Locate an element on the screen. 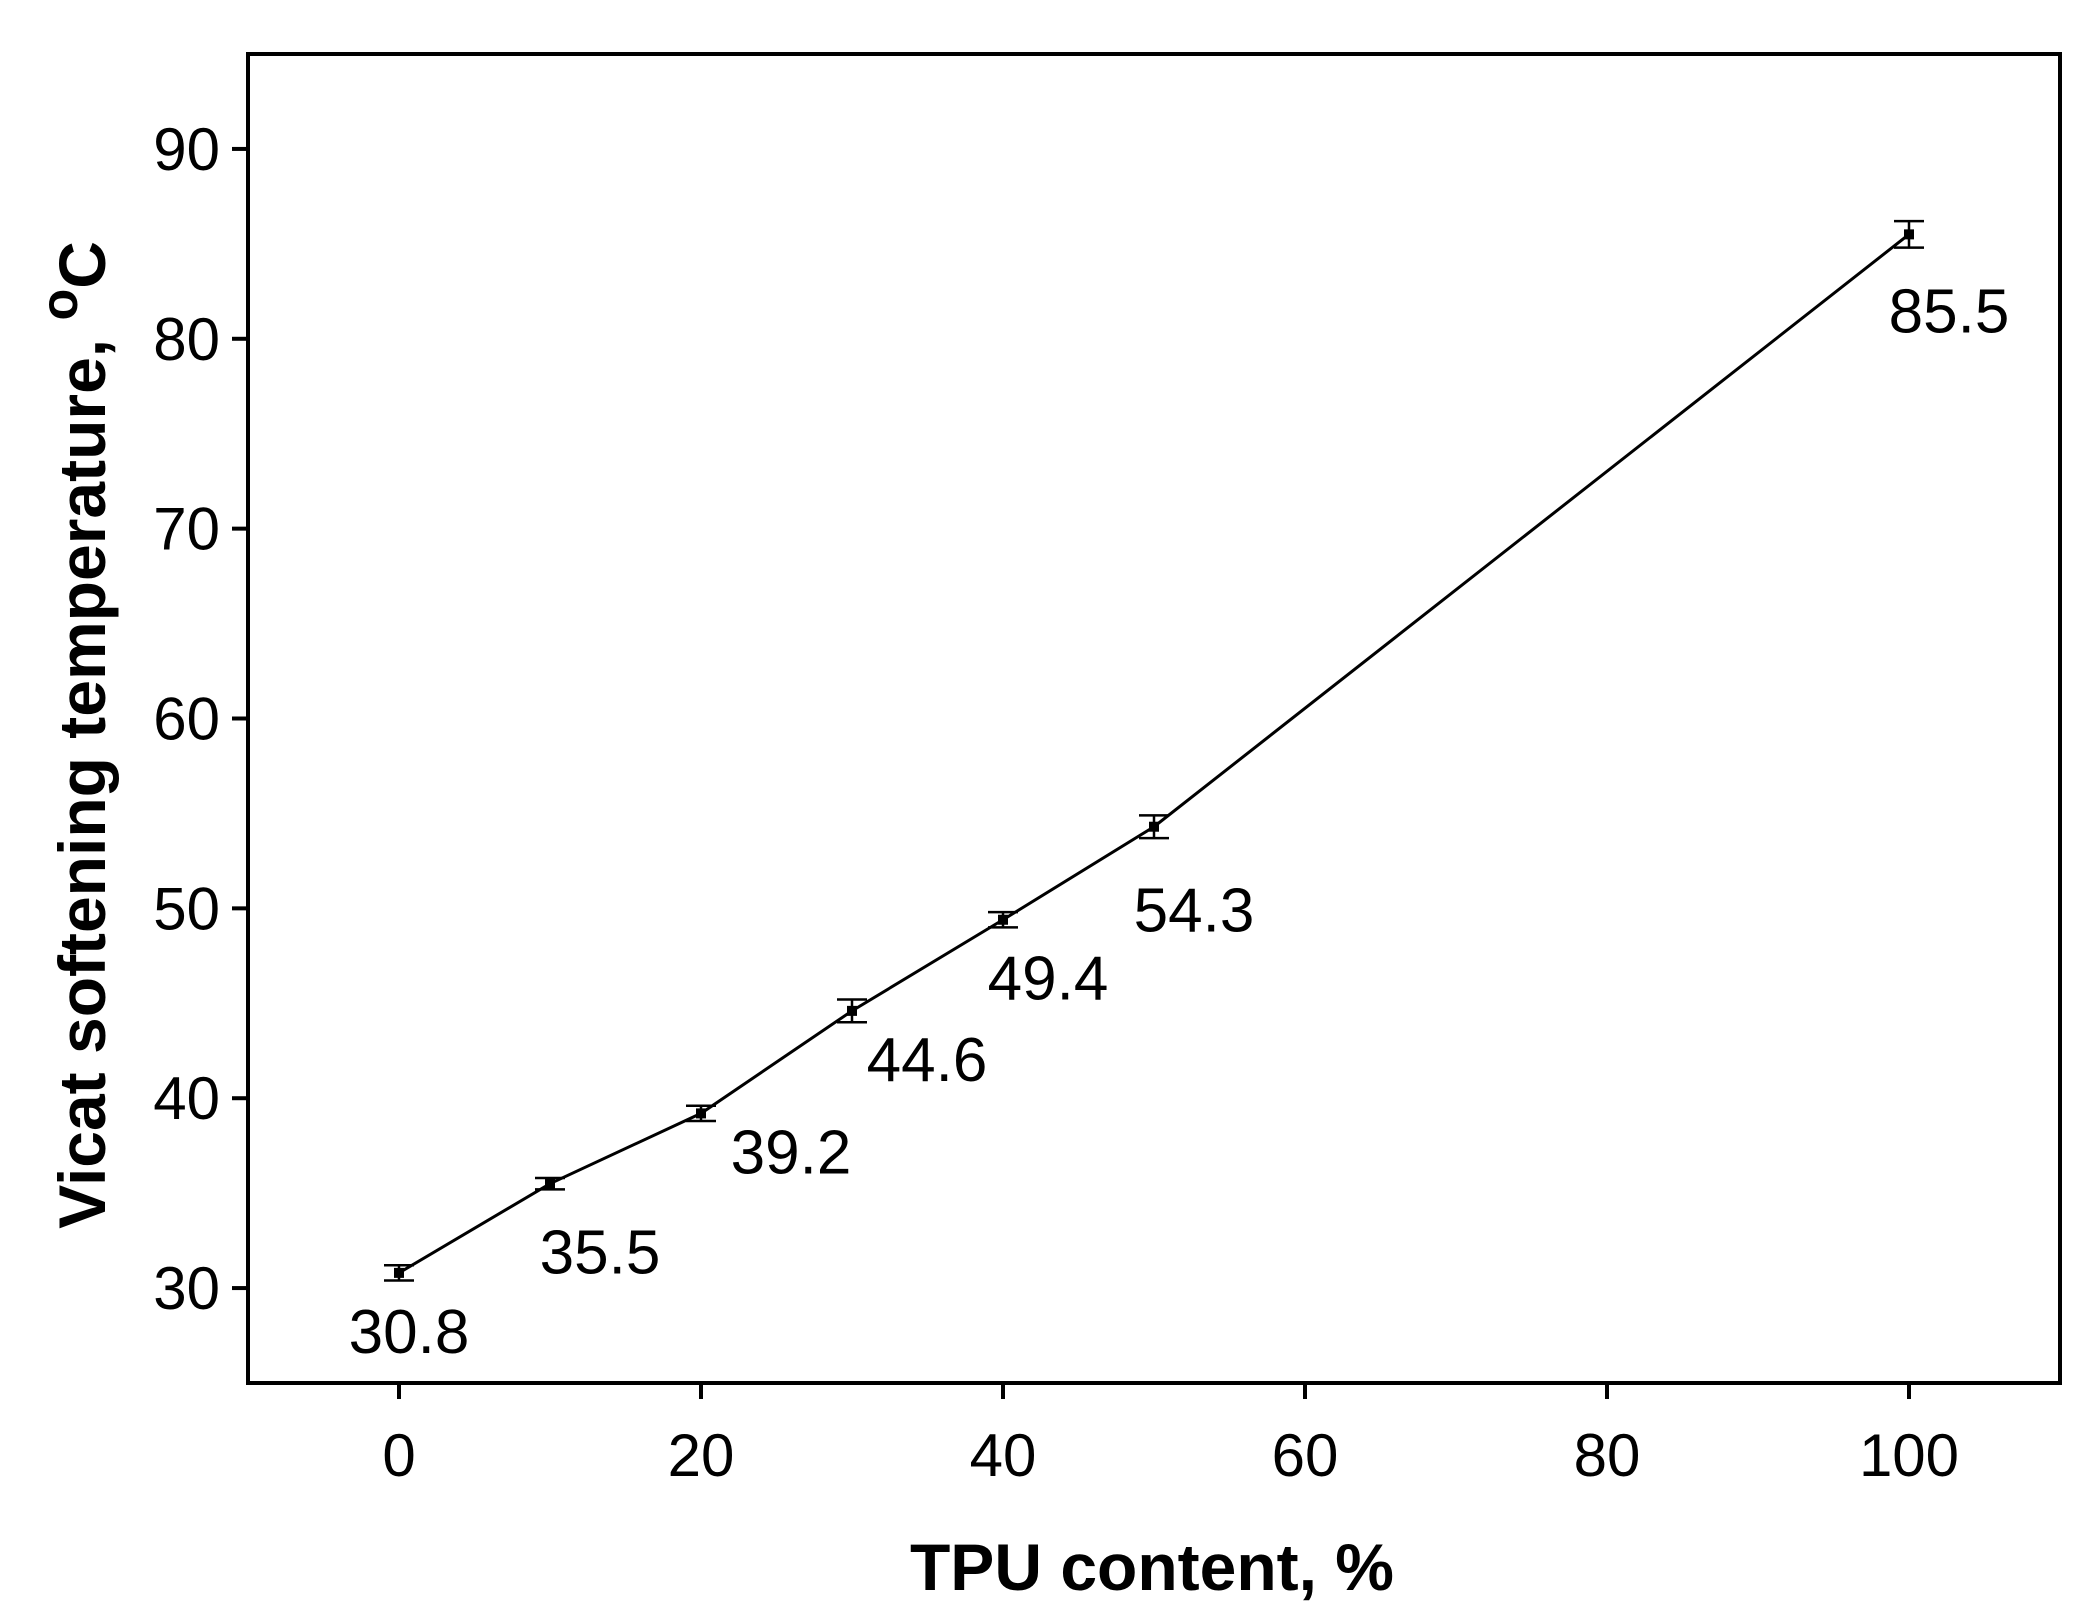 This screenshot has height=1617, width=2090. value-label: 30.8 is located at coordinates (409, 1332).